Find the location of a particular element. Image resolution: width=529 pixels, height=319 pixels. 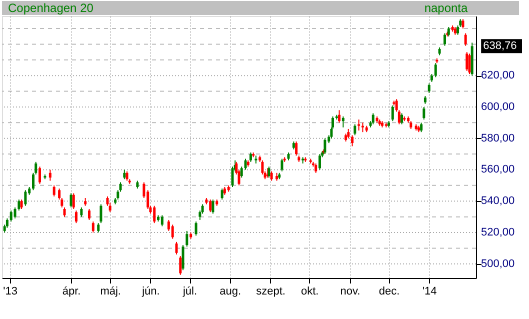

x-tick-label: ápr. is located at coordinates (71, 292).